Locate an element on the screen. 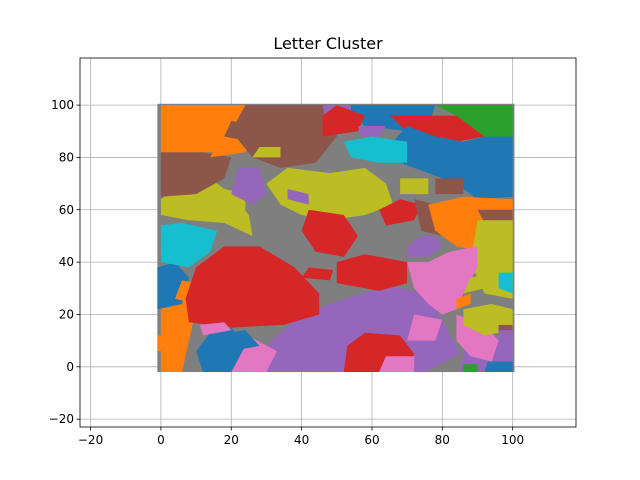 Image resolution: width=640 pixels, height=480 pixels. x-tick-label: 60 is located at coordinates (371, 440).